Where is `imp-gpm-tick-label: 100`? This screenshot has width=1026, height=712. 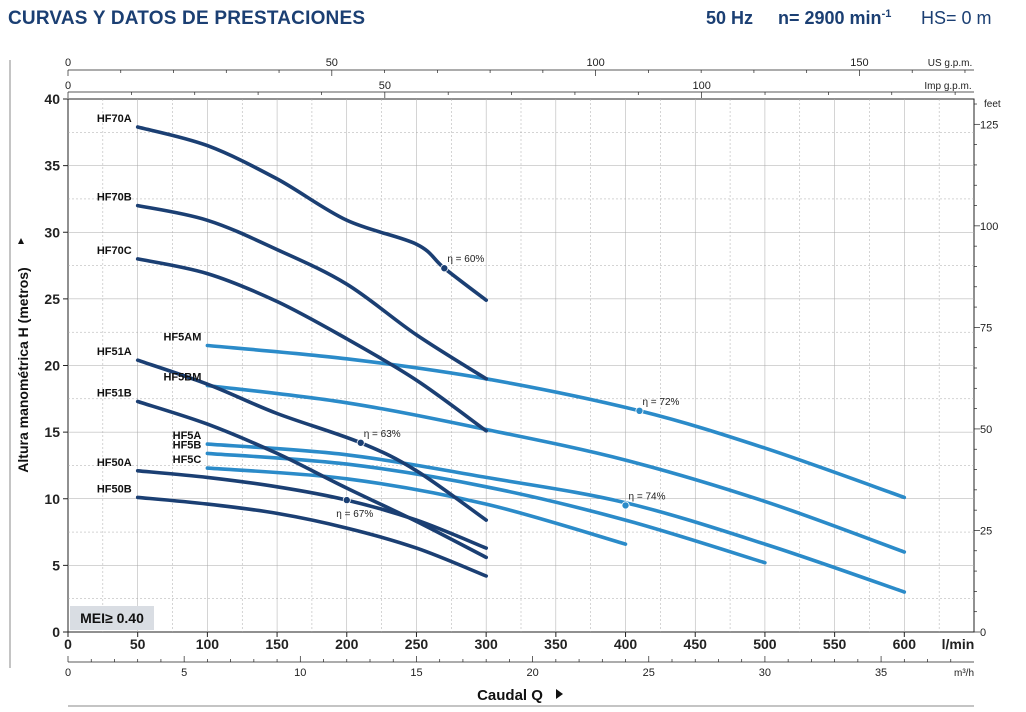
imp-gpm-tick-label: 100 is located at coordinates (701, 86).